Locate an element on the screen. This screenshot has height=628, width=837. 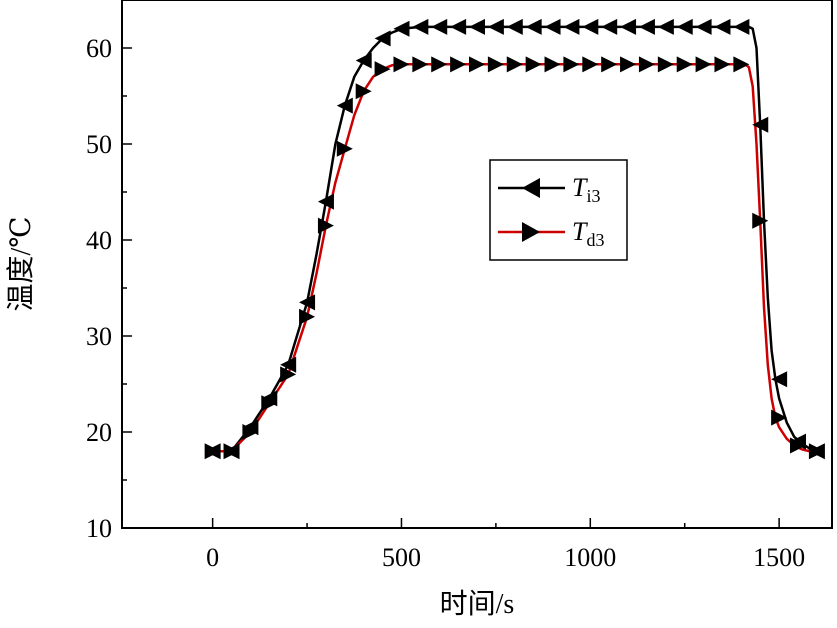
x-axis-label: 时间/s is located at coordinates (477, 604).